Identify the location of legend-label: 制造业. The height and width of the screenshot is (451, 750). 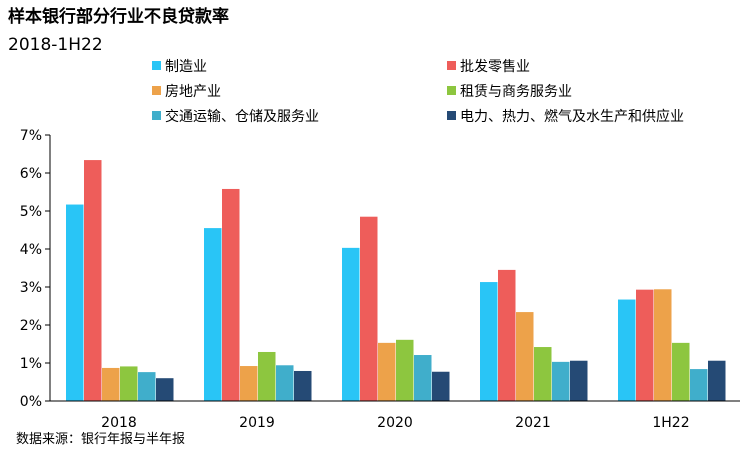
(186, 67).